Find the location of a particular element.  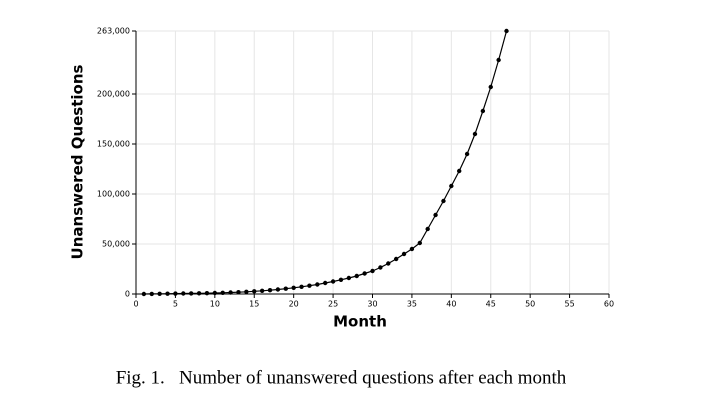

y-tick-label: 0 is located at coordinates (127, 294).